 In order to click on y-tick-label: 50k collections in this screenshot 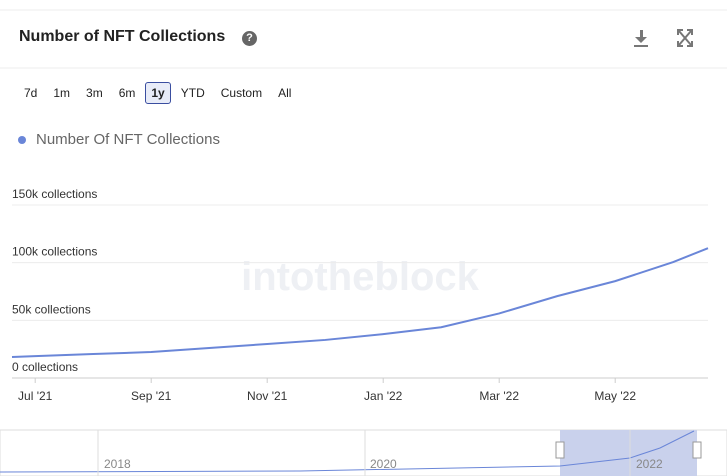, I will do `click(51, 309)`.